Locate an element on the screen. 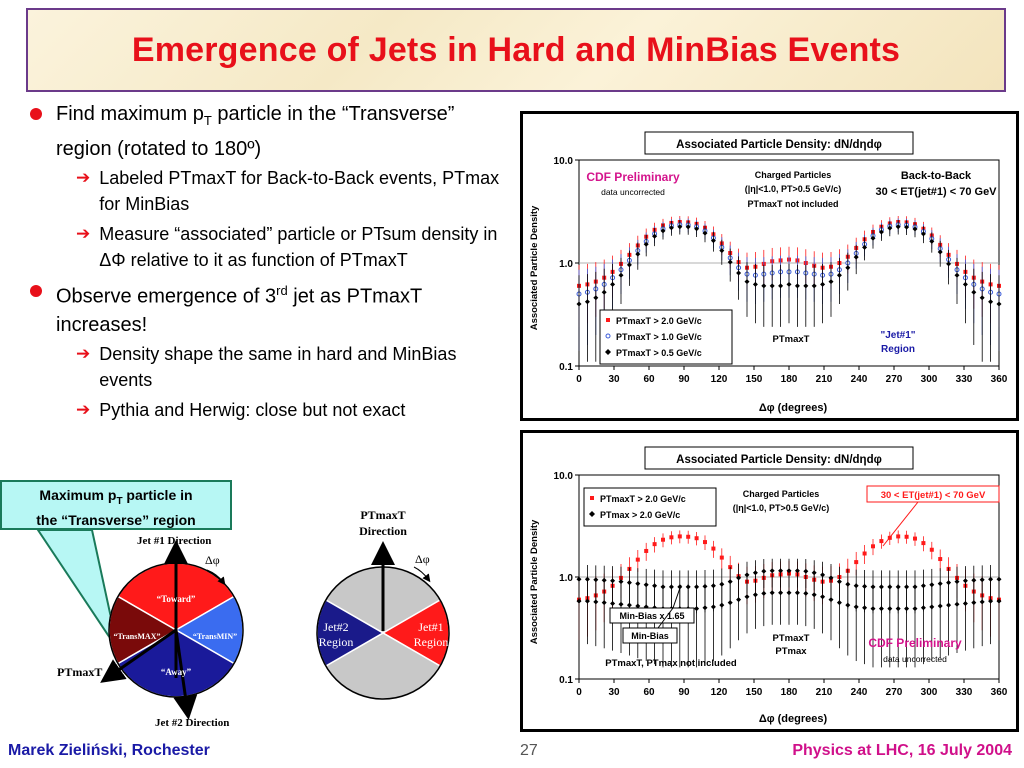 Image resolution: width=1024 pixels, height=768 pixels. x-tick-label: 180 is located at coordinates (789, 379).